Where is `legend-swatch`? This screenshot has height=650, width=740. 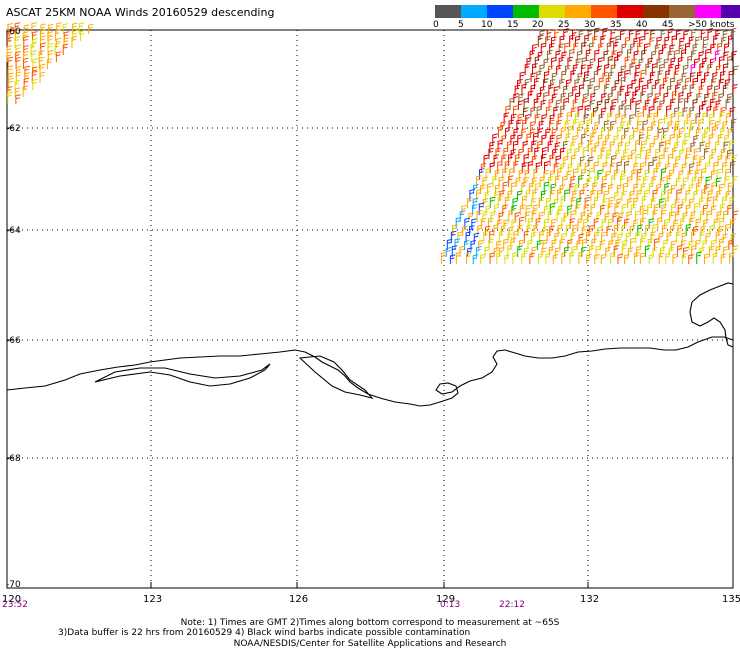 legend-swatch is located at coordinates (604, 11).